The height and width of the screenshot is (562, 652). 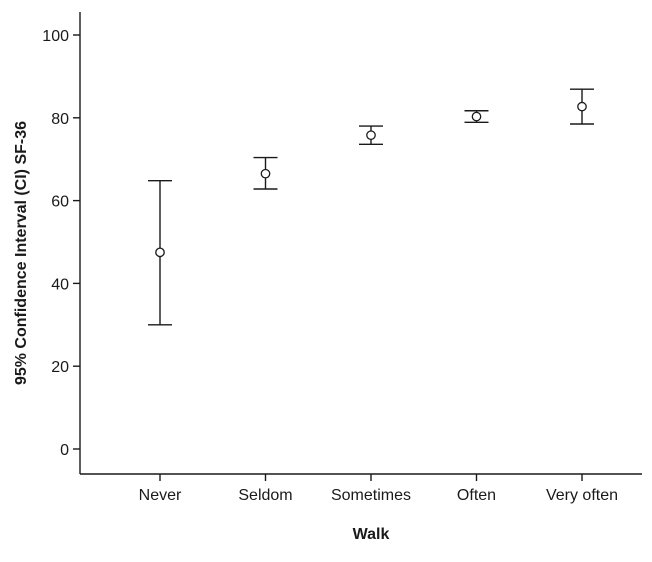 I want to click on x-axis-title: Walk, so click(x=371, y=534).